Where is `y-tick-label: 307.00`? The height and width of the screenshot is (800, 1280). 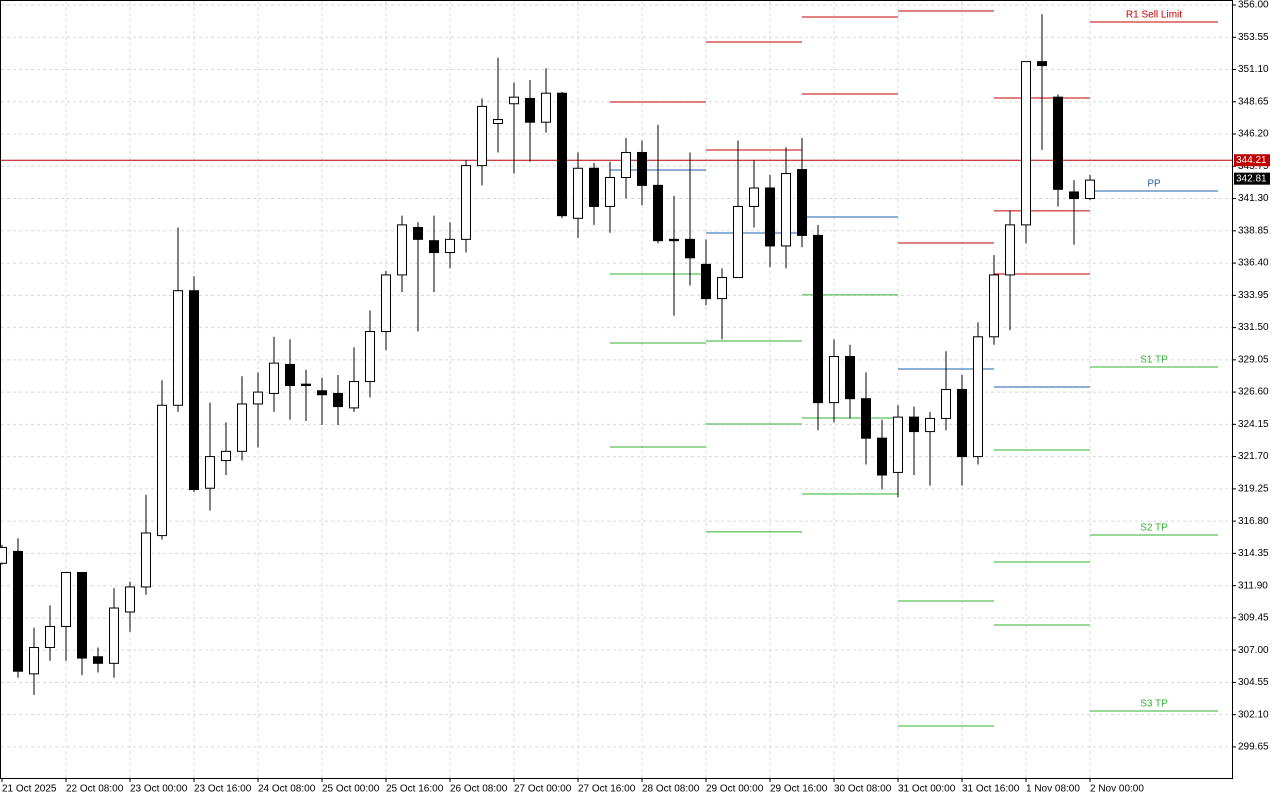 y-tick-label: 307.00 is located at coordinates (1253, 650).